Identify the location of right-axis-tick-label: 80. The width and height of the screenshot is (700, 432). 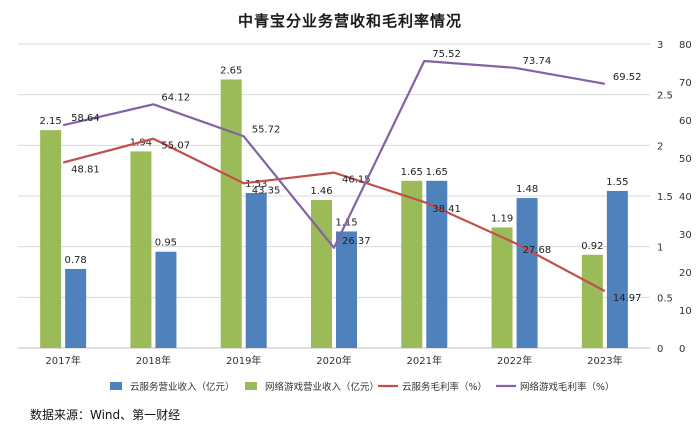
(685, 45).